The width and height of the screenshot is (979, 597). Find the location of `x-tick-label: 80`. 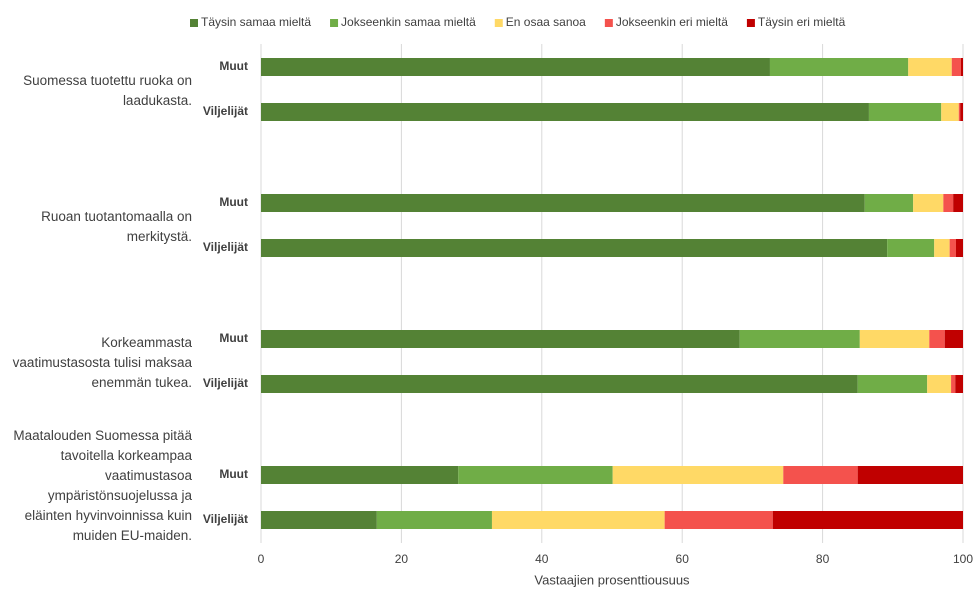

x-tick-label: 80 is located at coordinates (823, 559).